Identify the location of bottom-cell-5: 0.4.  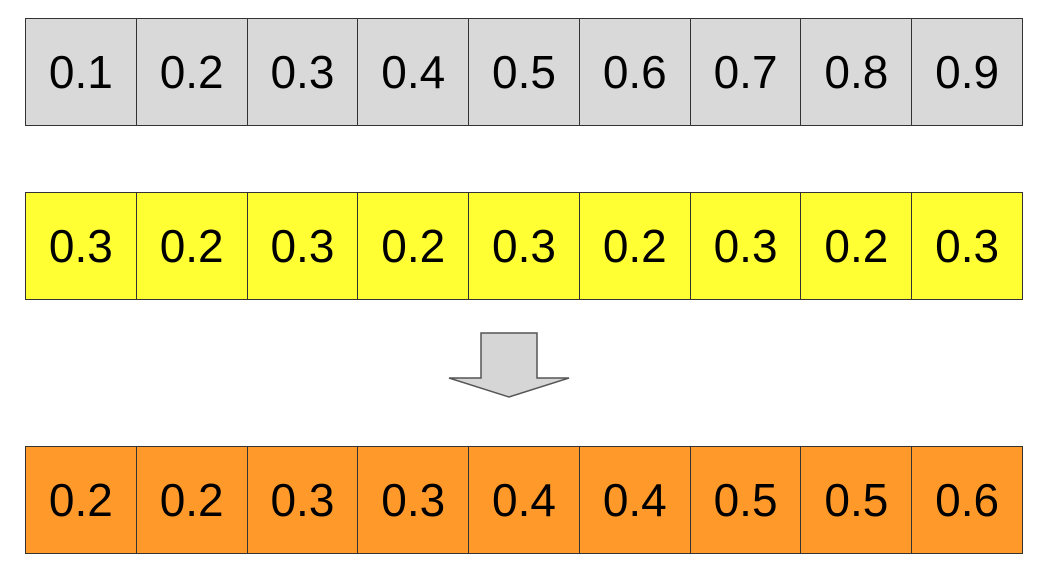
(524, 500).